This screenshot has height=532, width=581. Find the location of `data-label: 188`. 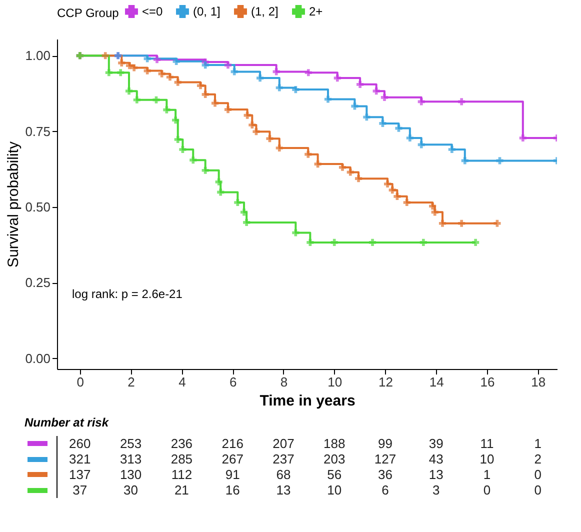

data-label: 188 is located at coordinates (335, 443).